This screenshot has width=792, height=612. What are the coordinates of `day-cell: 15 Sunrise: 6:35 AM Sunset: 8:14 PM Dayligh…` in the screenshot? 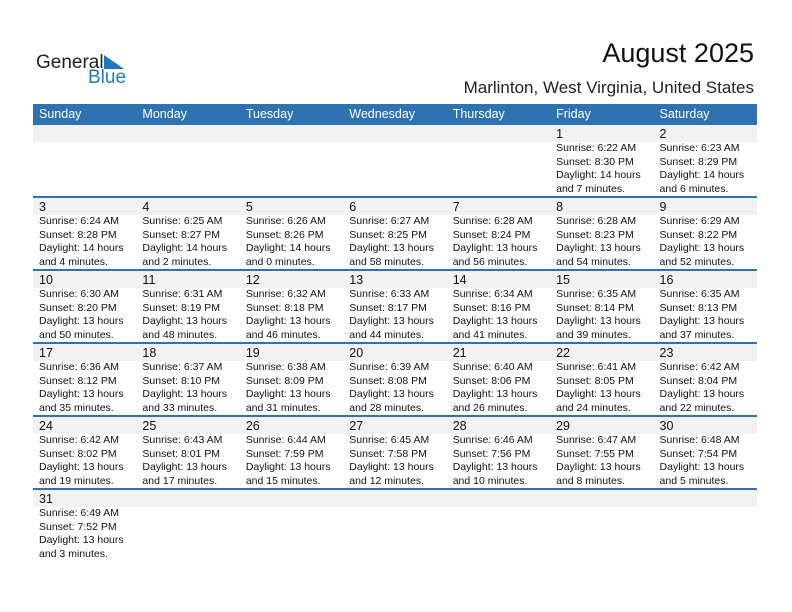 It's located at (601, 306).